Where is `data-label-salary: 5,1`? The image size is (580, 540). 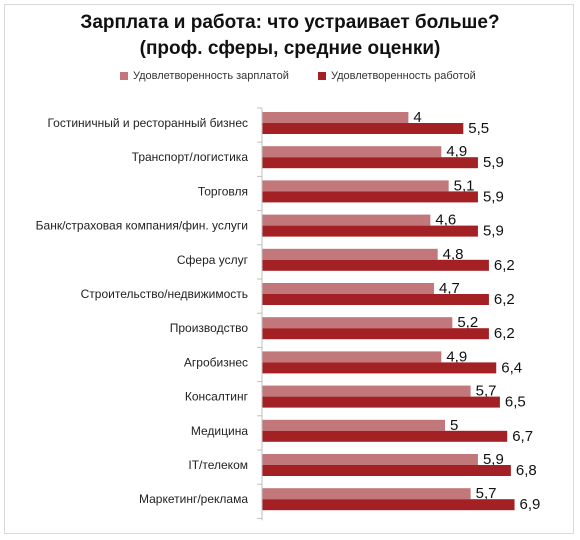 data-label-salary: 5,1 is located at coordinates (464, 185).